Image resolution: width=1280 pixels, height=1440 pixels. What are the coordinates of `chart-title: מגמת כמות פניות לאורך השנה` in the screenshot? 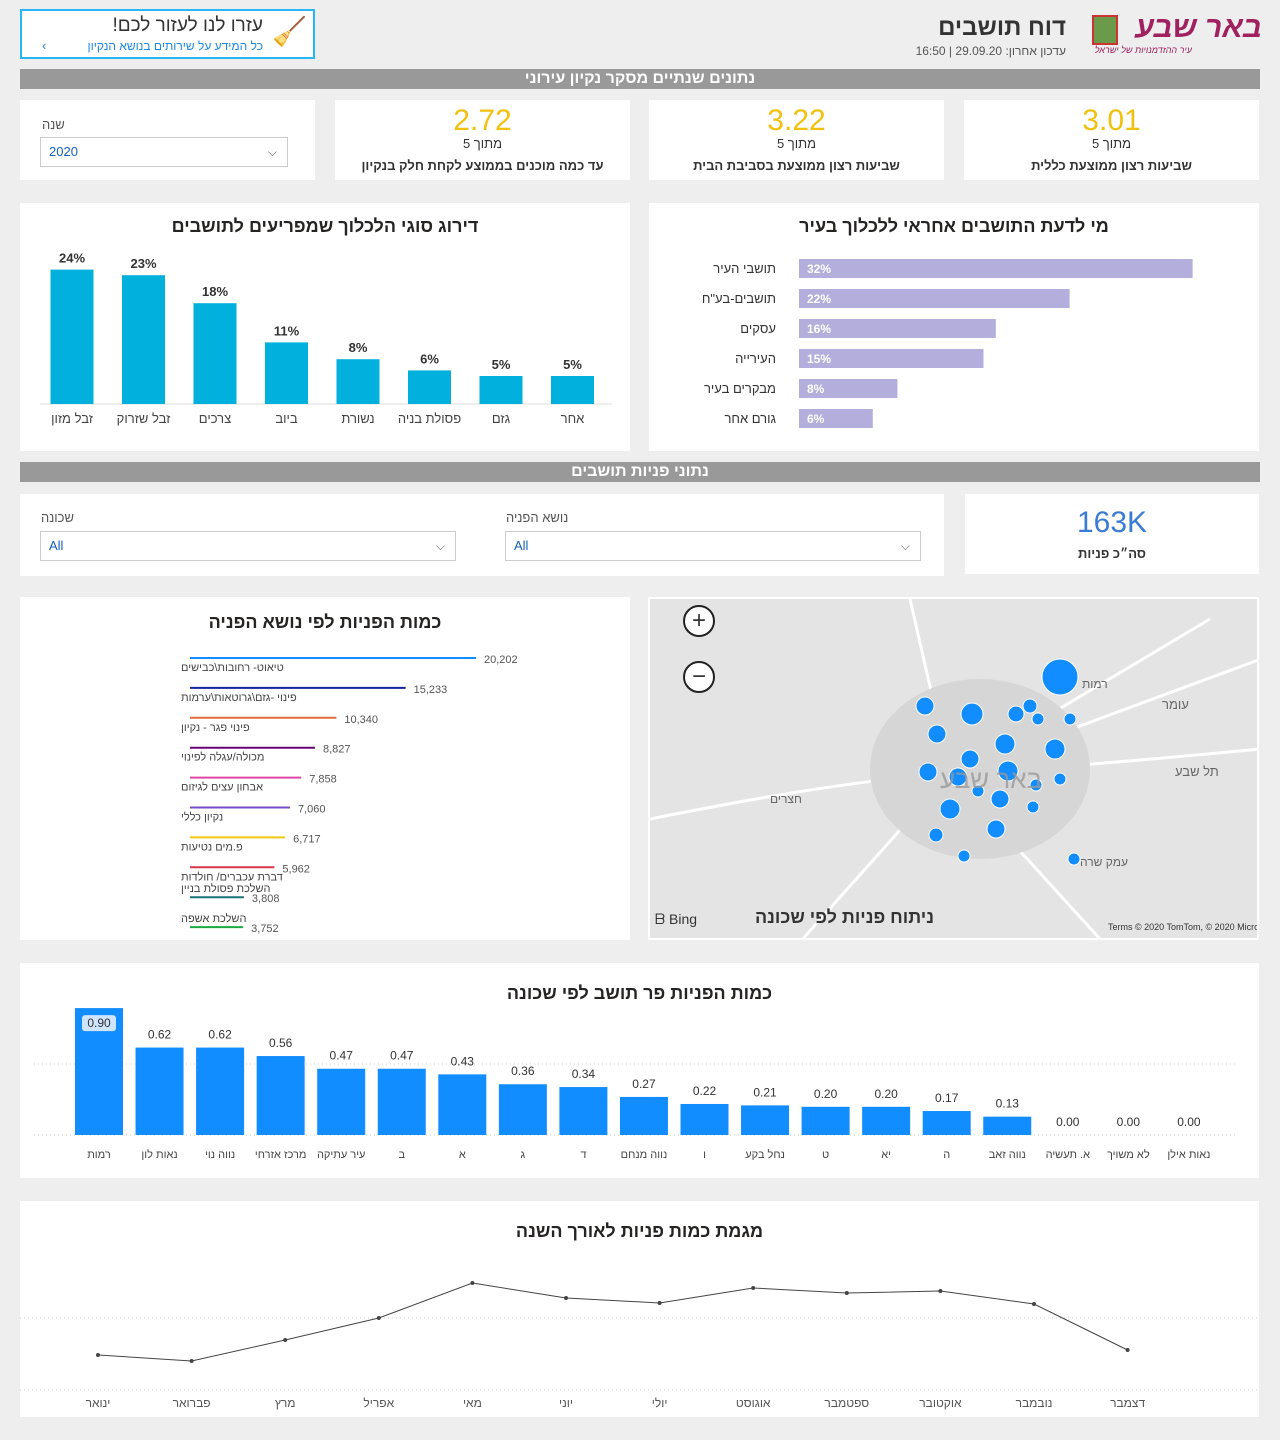 It's located at (639, 1231).